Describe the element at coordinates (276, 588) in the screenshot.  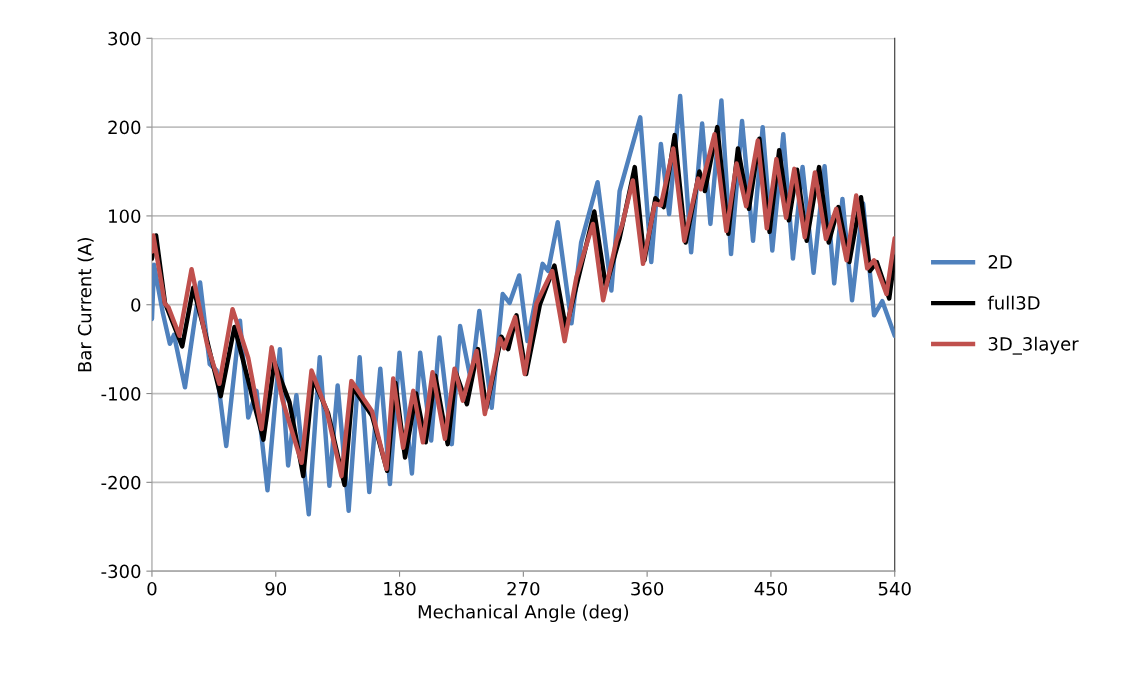
I see `x-tick-label: 90` at that location.